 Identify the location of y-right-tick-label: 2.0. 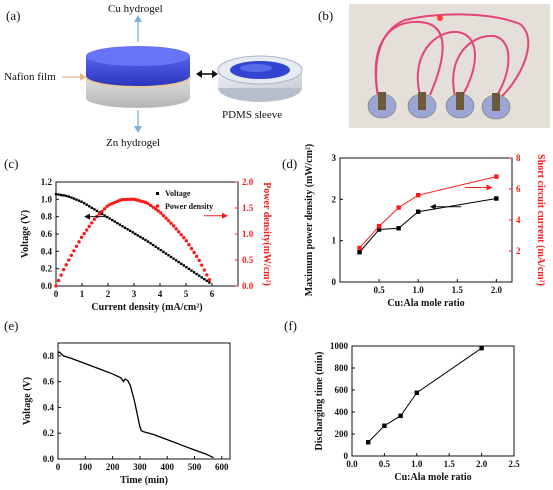
(248, 182).